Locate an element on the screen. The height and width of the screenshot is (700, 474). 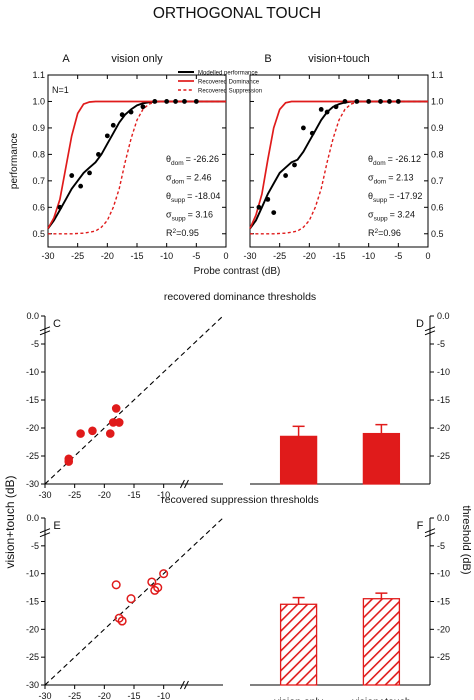
figure-title: ORTHOGONAL TOUCH is located at coordinates (237, 13).